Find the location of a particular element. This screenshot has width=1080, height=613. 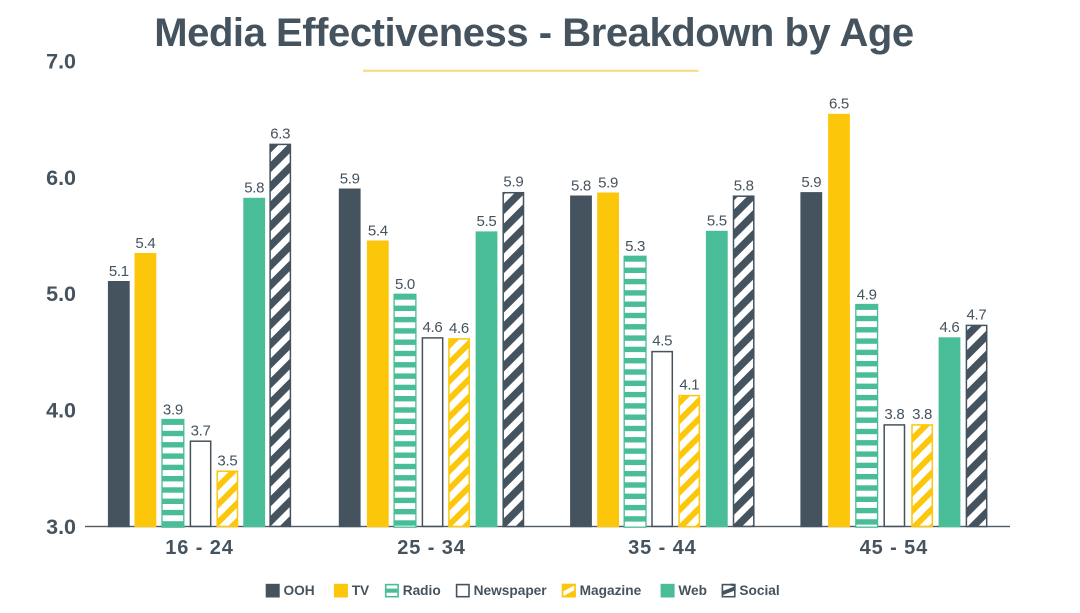

svg-text: 25 - 34 is located at coordinates (431, 548).